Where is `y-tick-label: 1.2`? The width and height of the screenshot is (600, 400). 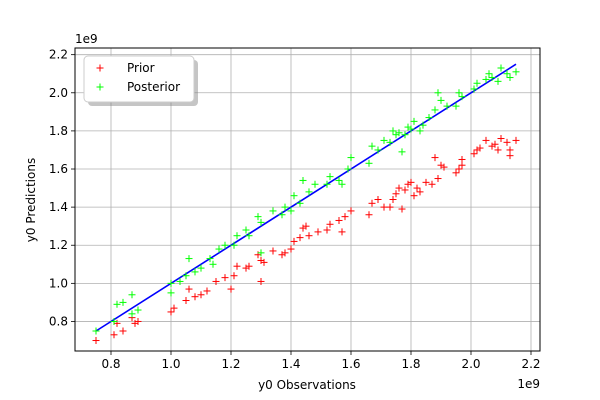 y-tick-label: 1.2 is located at coordinates (58, 245).